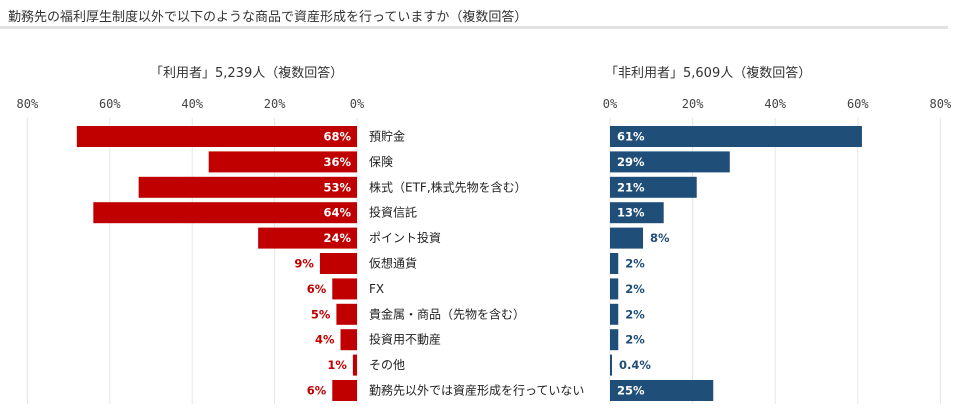  Describe the element at coordinates (387, 136) in the screenshot. I see `category-label: 預貯金` at that location.